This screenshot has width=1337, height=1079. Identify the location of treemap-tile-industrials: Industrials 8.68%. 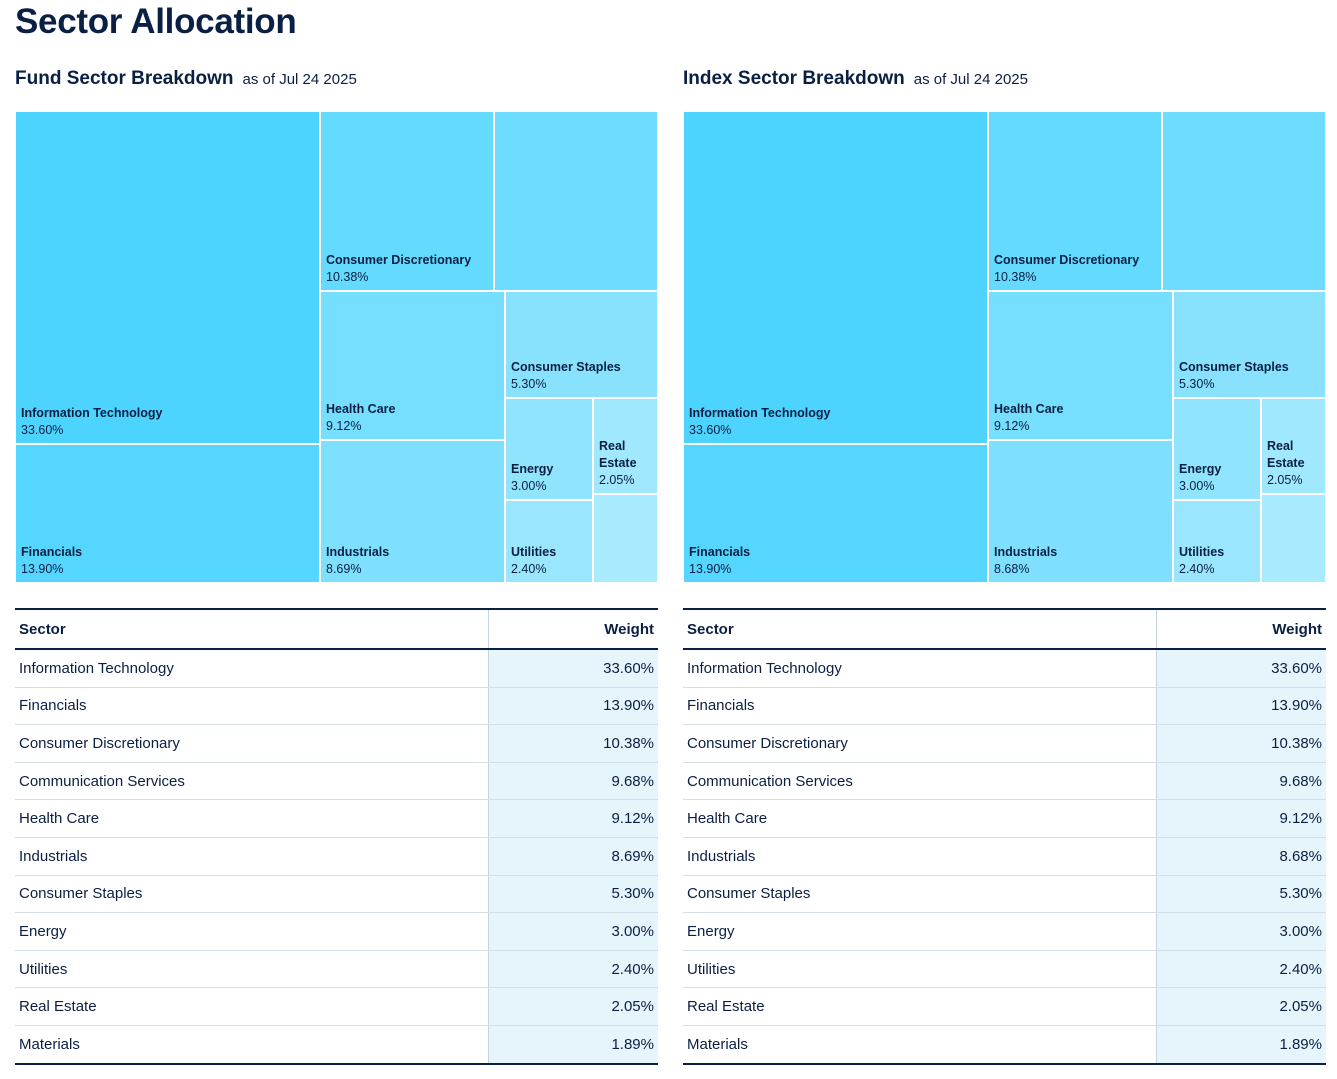
(1080, 511).